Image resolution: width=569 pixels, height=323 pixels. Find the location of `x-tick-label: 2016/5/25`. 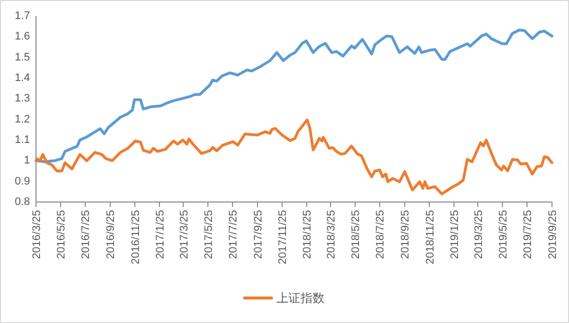

x-tick-label: 2016/5/25 is located at coordinates (62, 234).